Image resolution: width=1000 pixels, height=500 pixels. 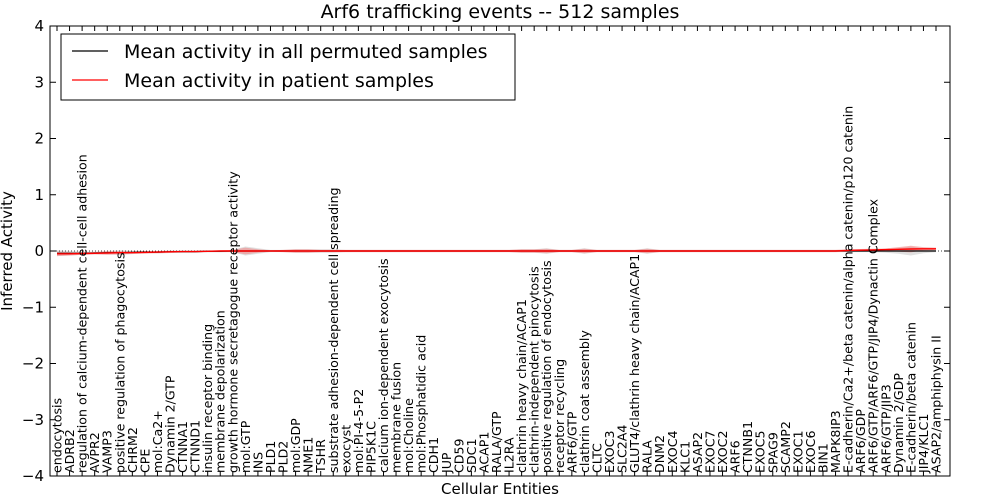 What do you see at coordinates (835, 441) in the screenshot?
I see `category-label: MAPK8IP3` at bounding box center [835, 441].